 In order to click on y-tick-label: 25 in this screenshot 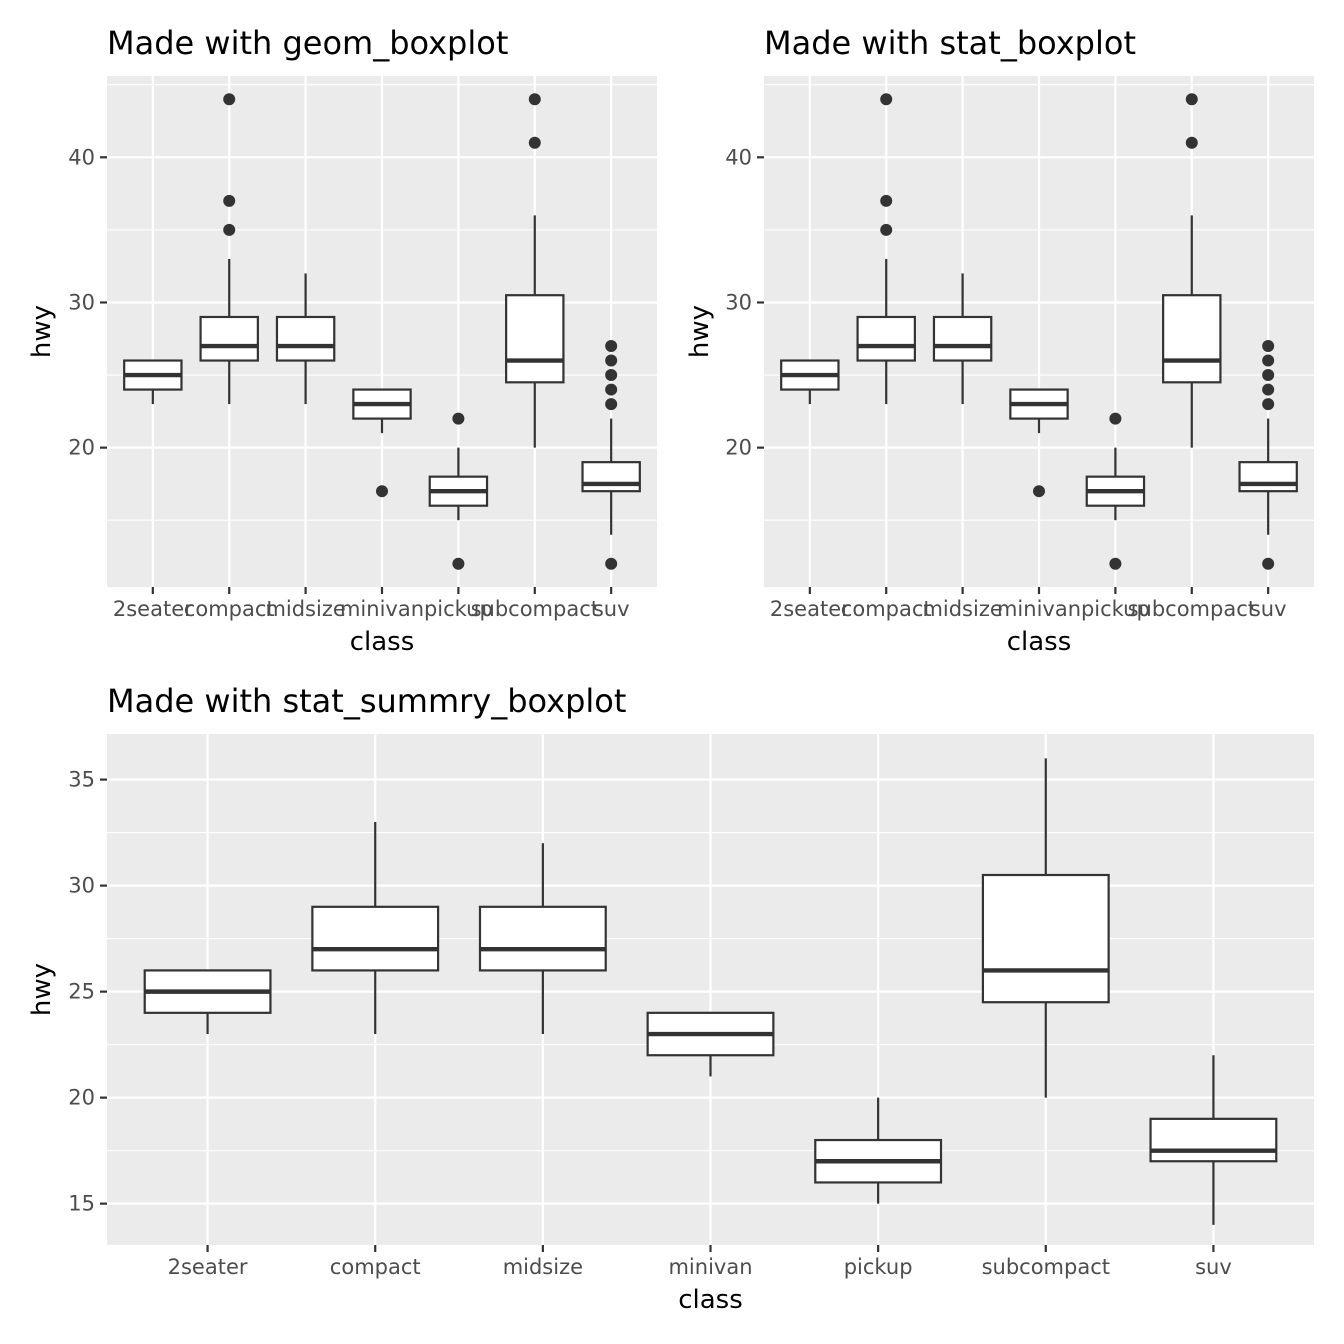, I will do `click(81, 992)`.